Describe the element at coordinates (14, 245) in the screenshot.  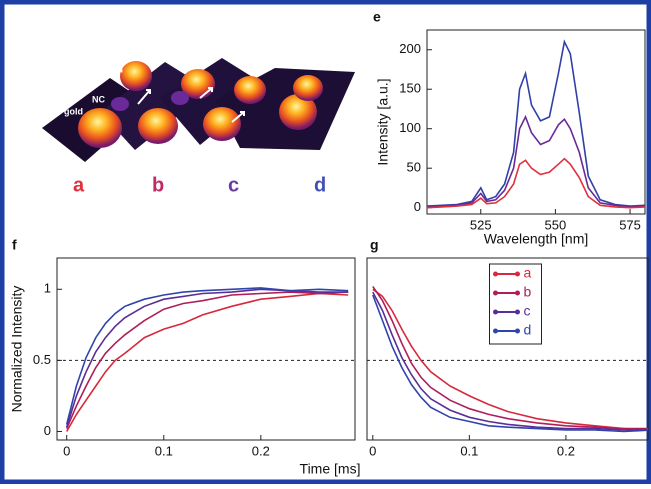
I see `panel-label: f` at that location.